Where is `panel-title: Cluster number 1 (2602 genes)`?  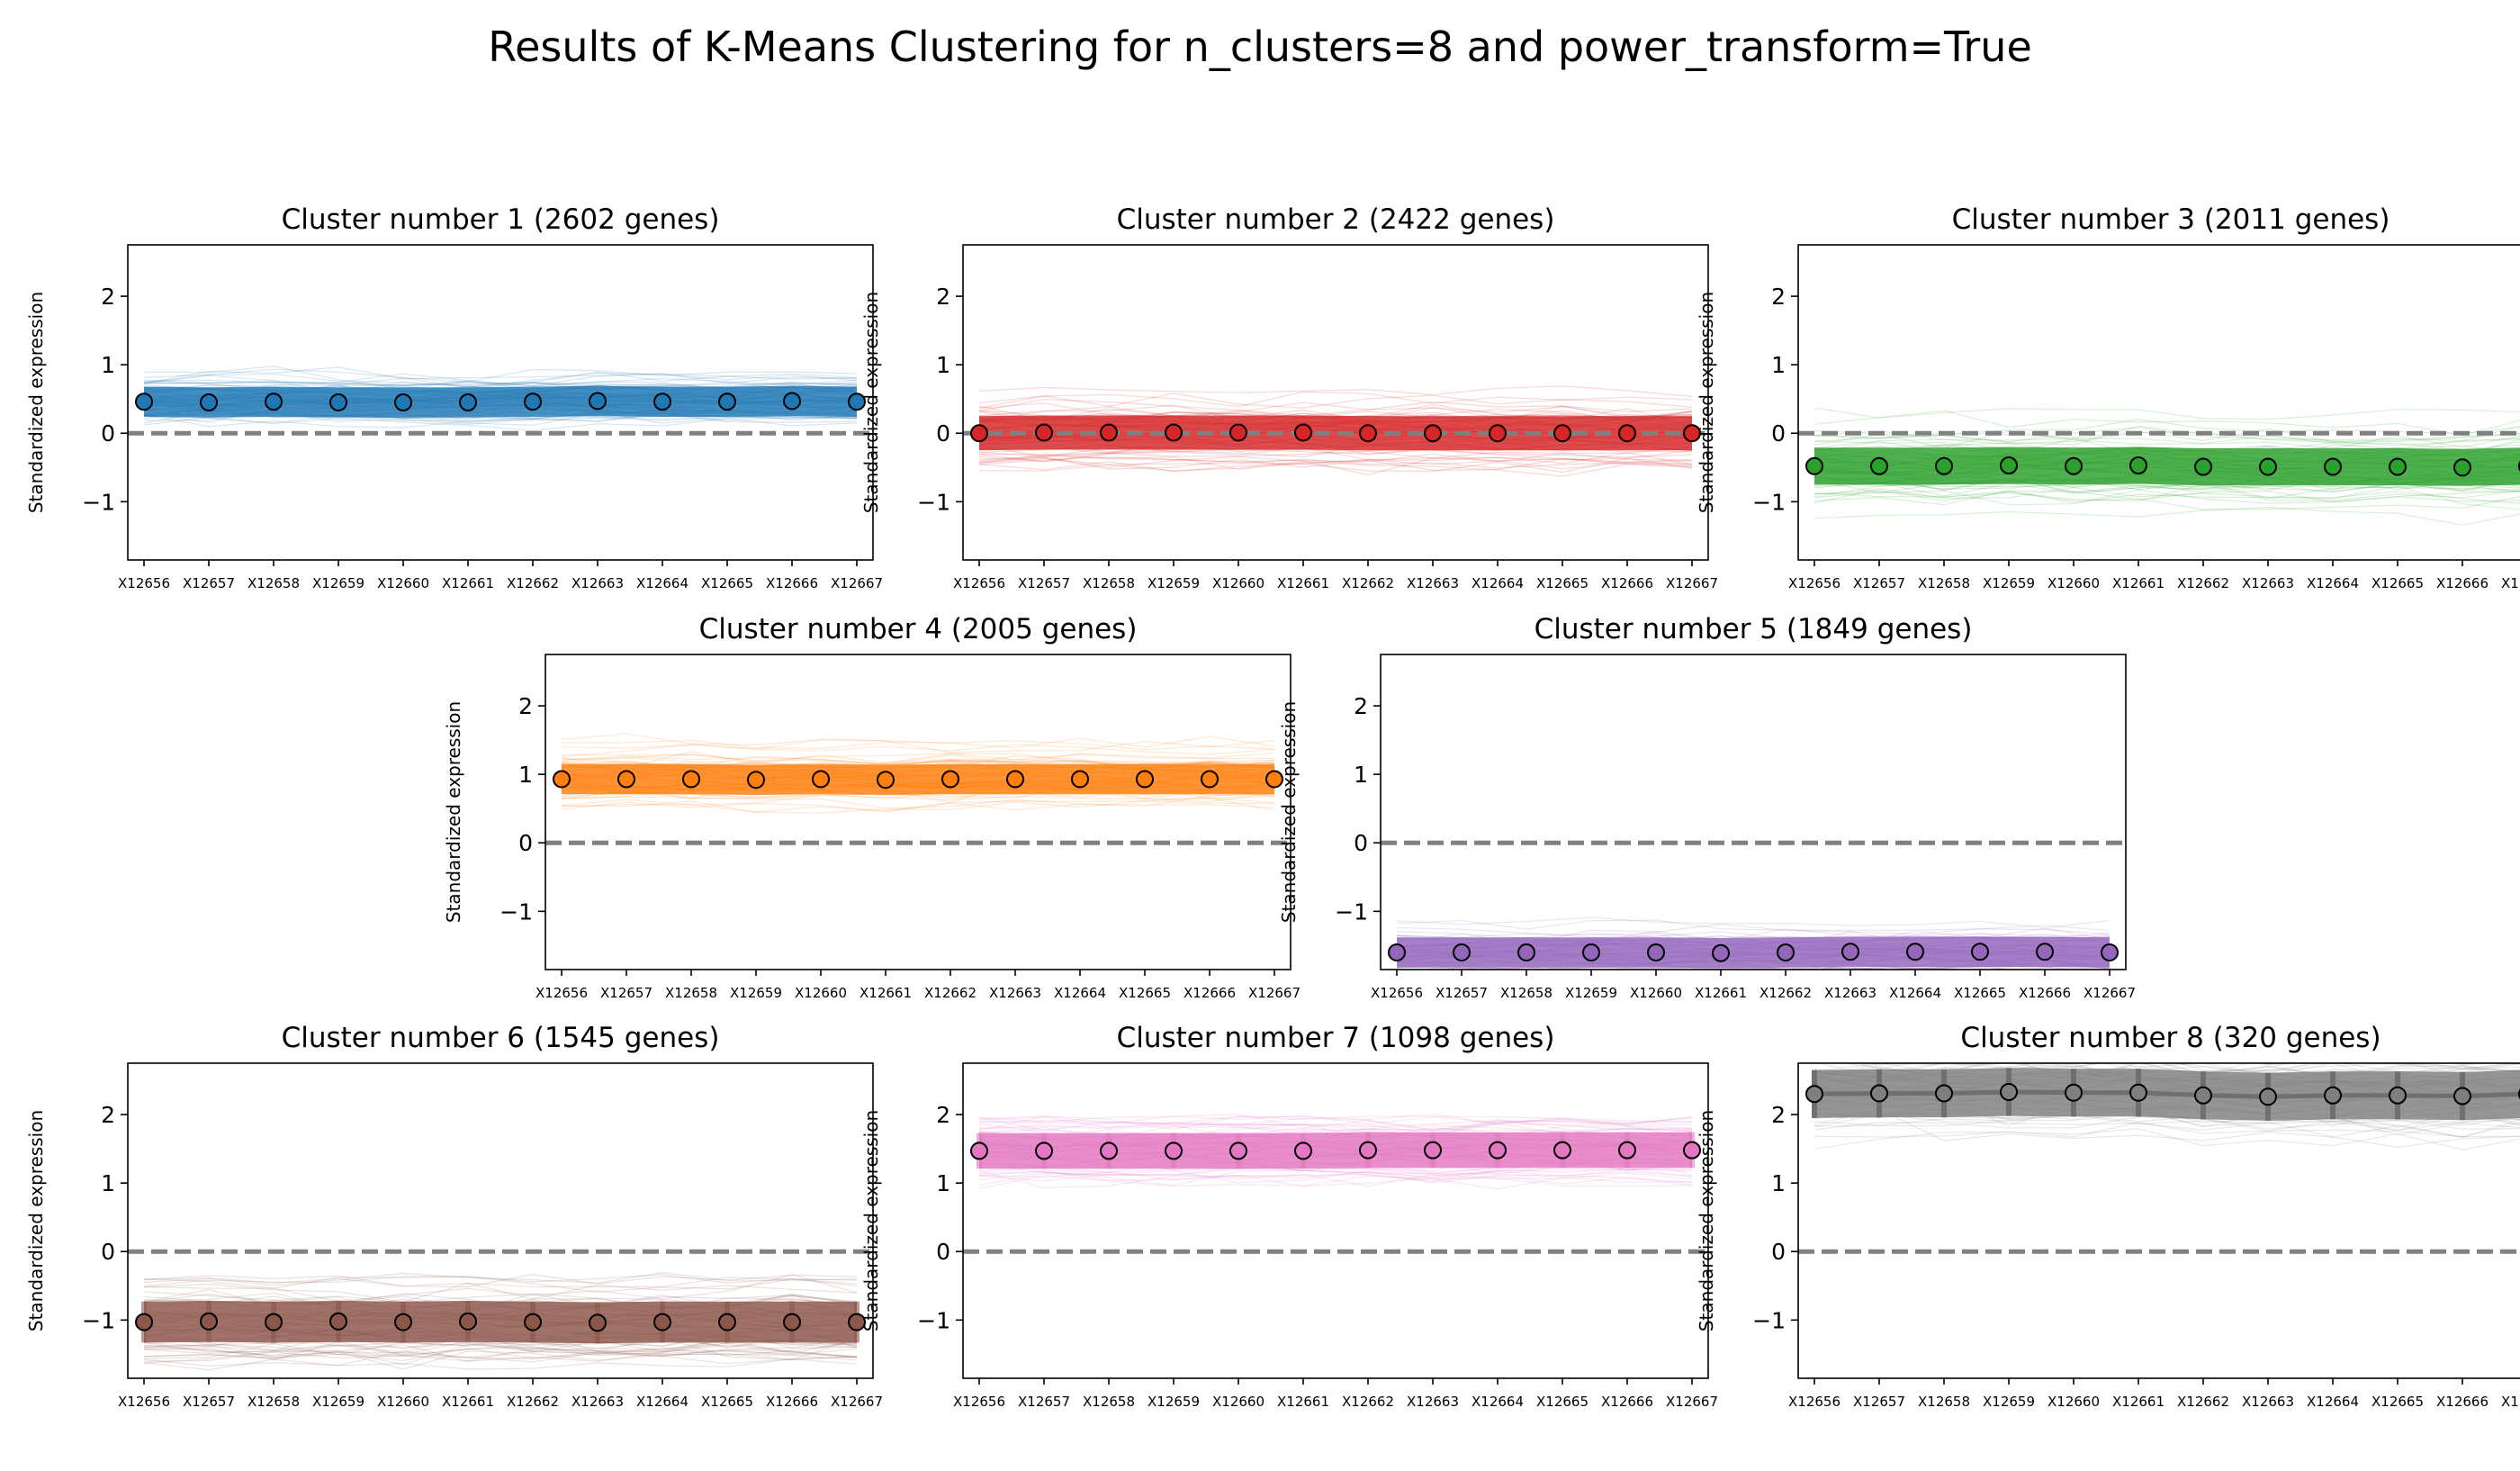 panel-title: Cluster number 1 (2602 genes) is located at coordinates (501, 219).